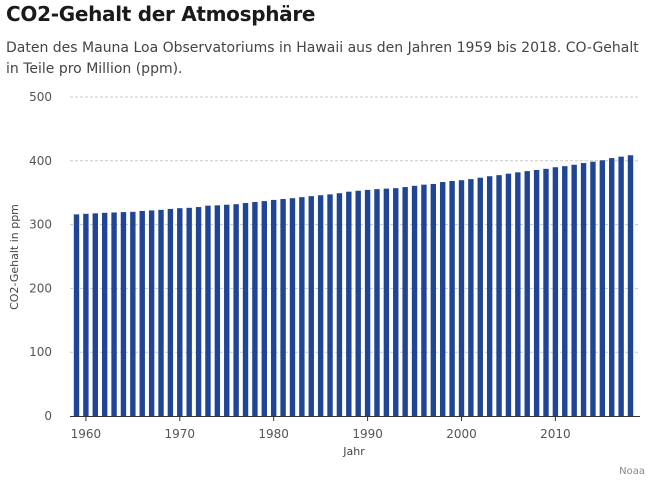 This screenshot has width=653, height=484. What do you see at coordinates (452, 298) in the screenshot?
I see `bar-1999` at bounding box center [452, 298].